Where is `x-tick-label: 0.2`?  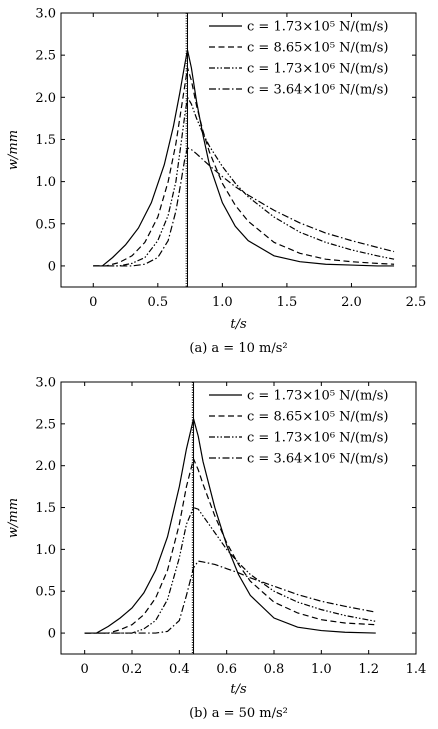
x-tick-label: 0.2 is located at coordinates (132, 669).